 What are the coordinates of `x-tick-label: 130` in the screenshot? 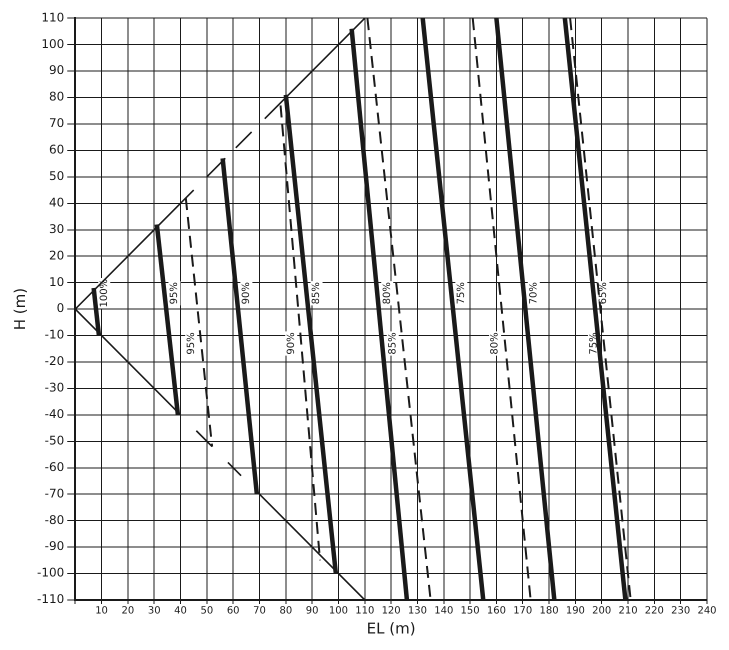 It's located at (417, 611).